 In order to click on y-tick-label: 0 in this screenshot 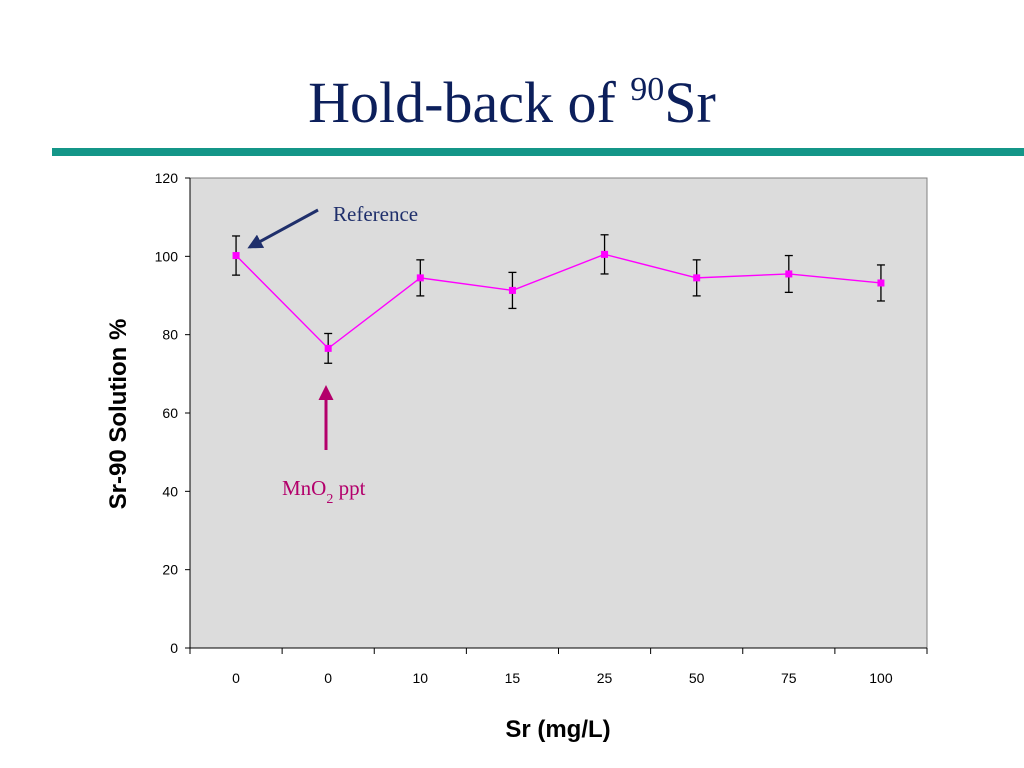, I will do `click(174, 648)`.